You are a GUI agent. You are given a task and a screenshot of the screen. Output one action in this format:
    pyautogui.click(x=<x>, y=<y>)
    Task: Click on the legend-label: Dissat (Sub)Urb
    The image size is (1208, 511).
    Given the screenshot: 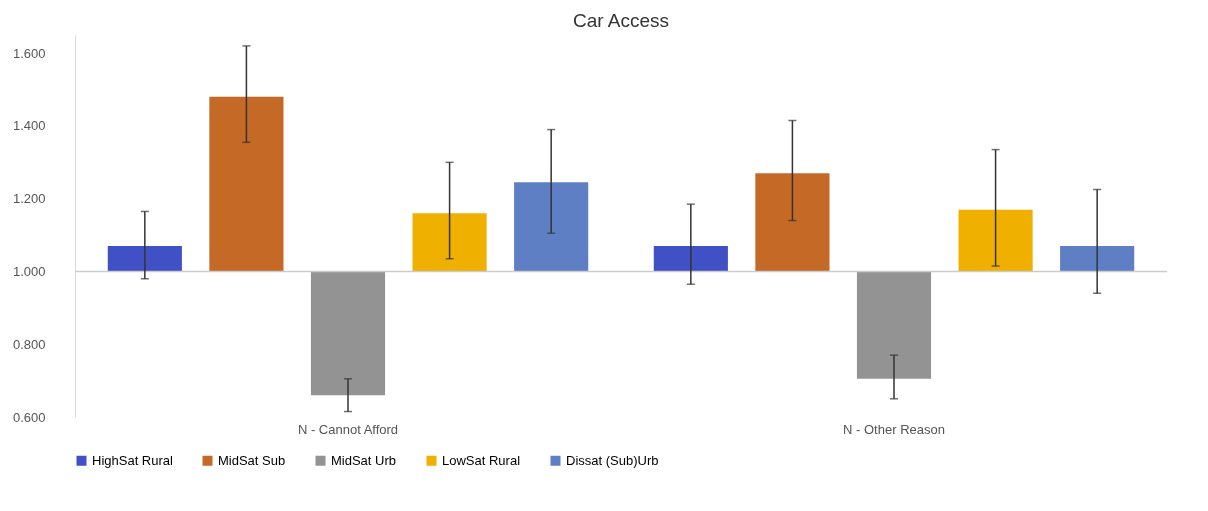 What is the action you would take?
    pyautogui.click(x=612, y=460)
    